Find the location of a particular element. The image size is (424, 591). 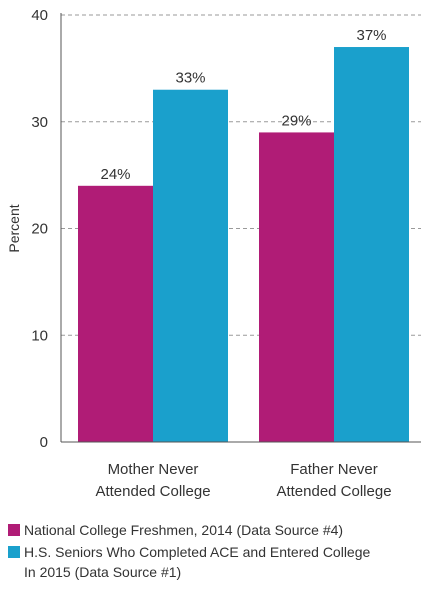

bar-label-father-series-1: 29% is located at coordinates (296, 120).